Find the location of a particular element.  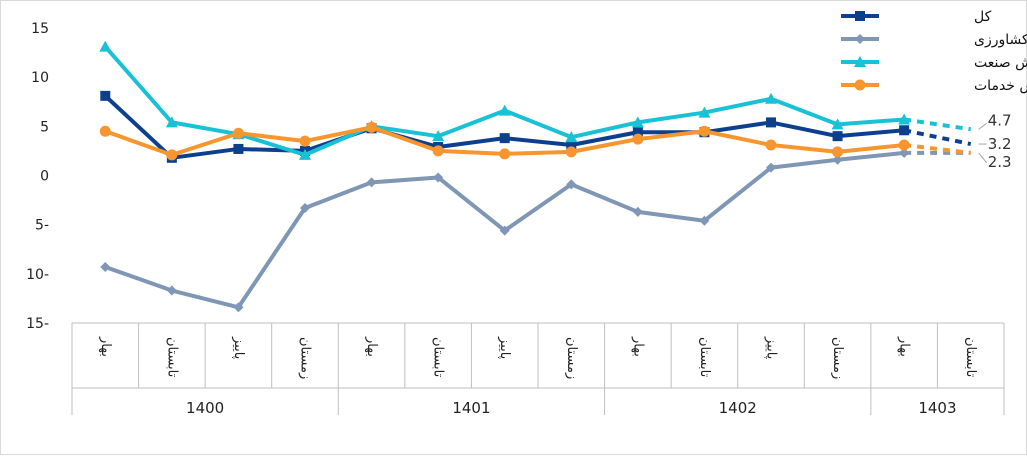

legend-label: بخش کشاورزی is located at coordinates (1000, 40).